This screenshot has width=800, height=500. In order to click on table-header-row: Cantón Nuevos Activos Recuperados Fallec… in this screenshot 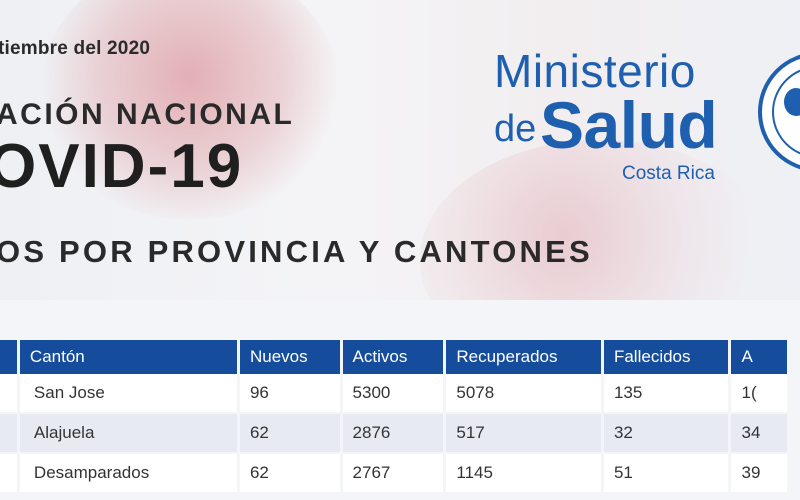, I will do `click(393, 357)`.